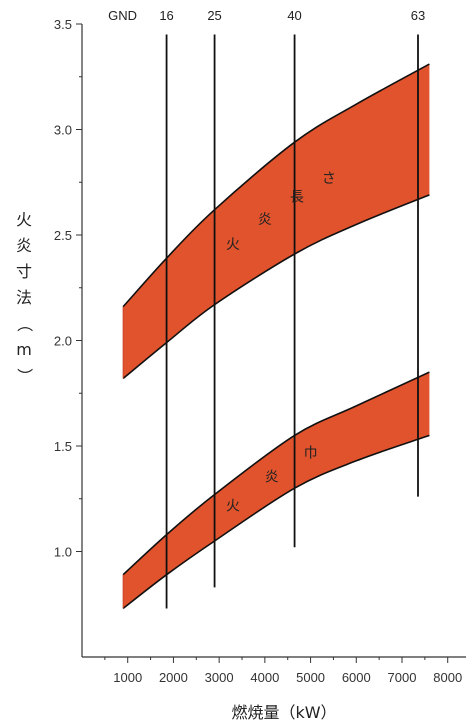 Image resolution: width=476 pixels, height=727 pixels. Describe the element at coordinates (63, 552) in the screenshot. I see `y-tick-label: 1.0` at that location.